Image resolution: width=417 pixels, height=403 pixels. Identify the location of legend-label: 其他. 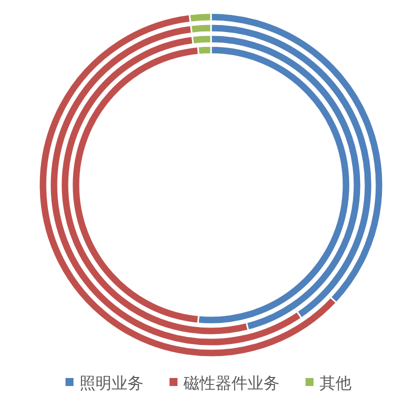
(336, 383).